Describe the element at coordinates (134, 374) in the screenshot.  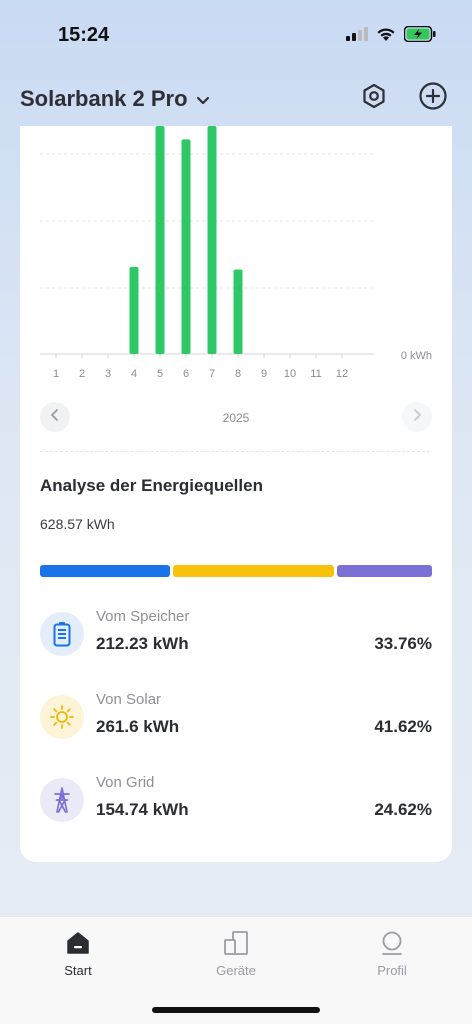
I see `chart-x-tick-label: 4` at that location.